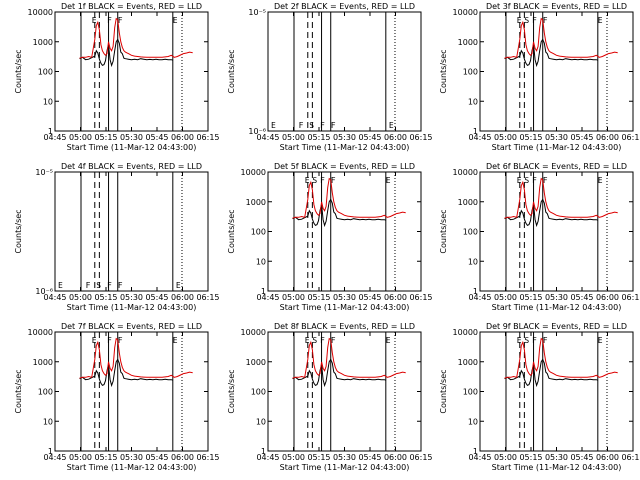 The width and height of the screenshot is (640, 480). I want to click on panel-title: Det 6f BLACK = Events, RED = LLD, so click(556, 166).